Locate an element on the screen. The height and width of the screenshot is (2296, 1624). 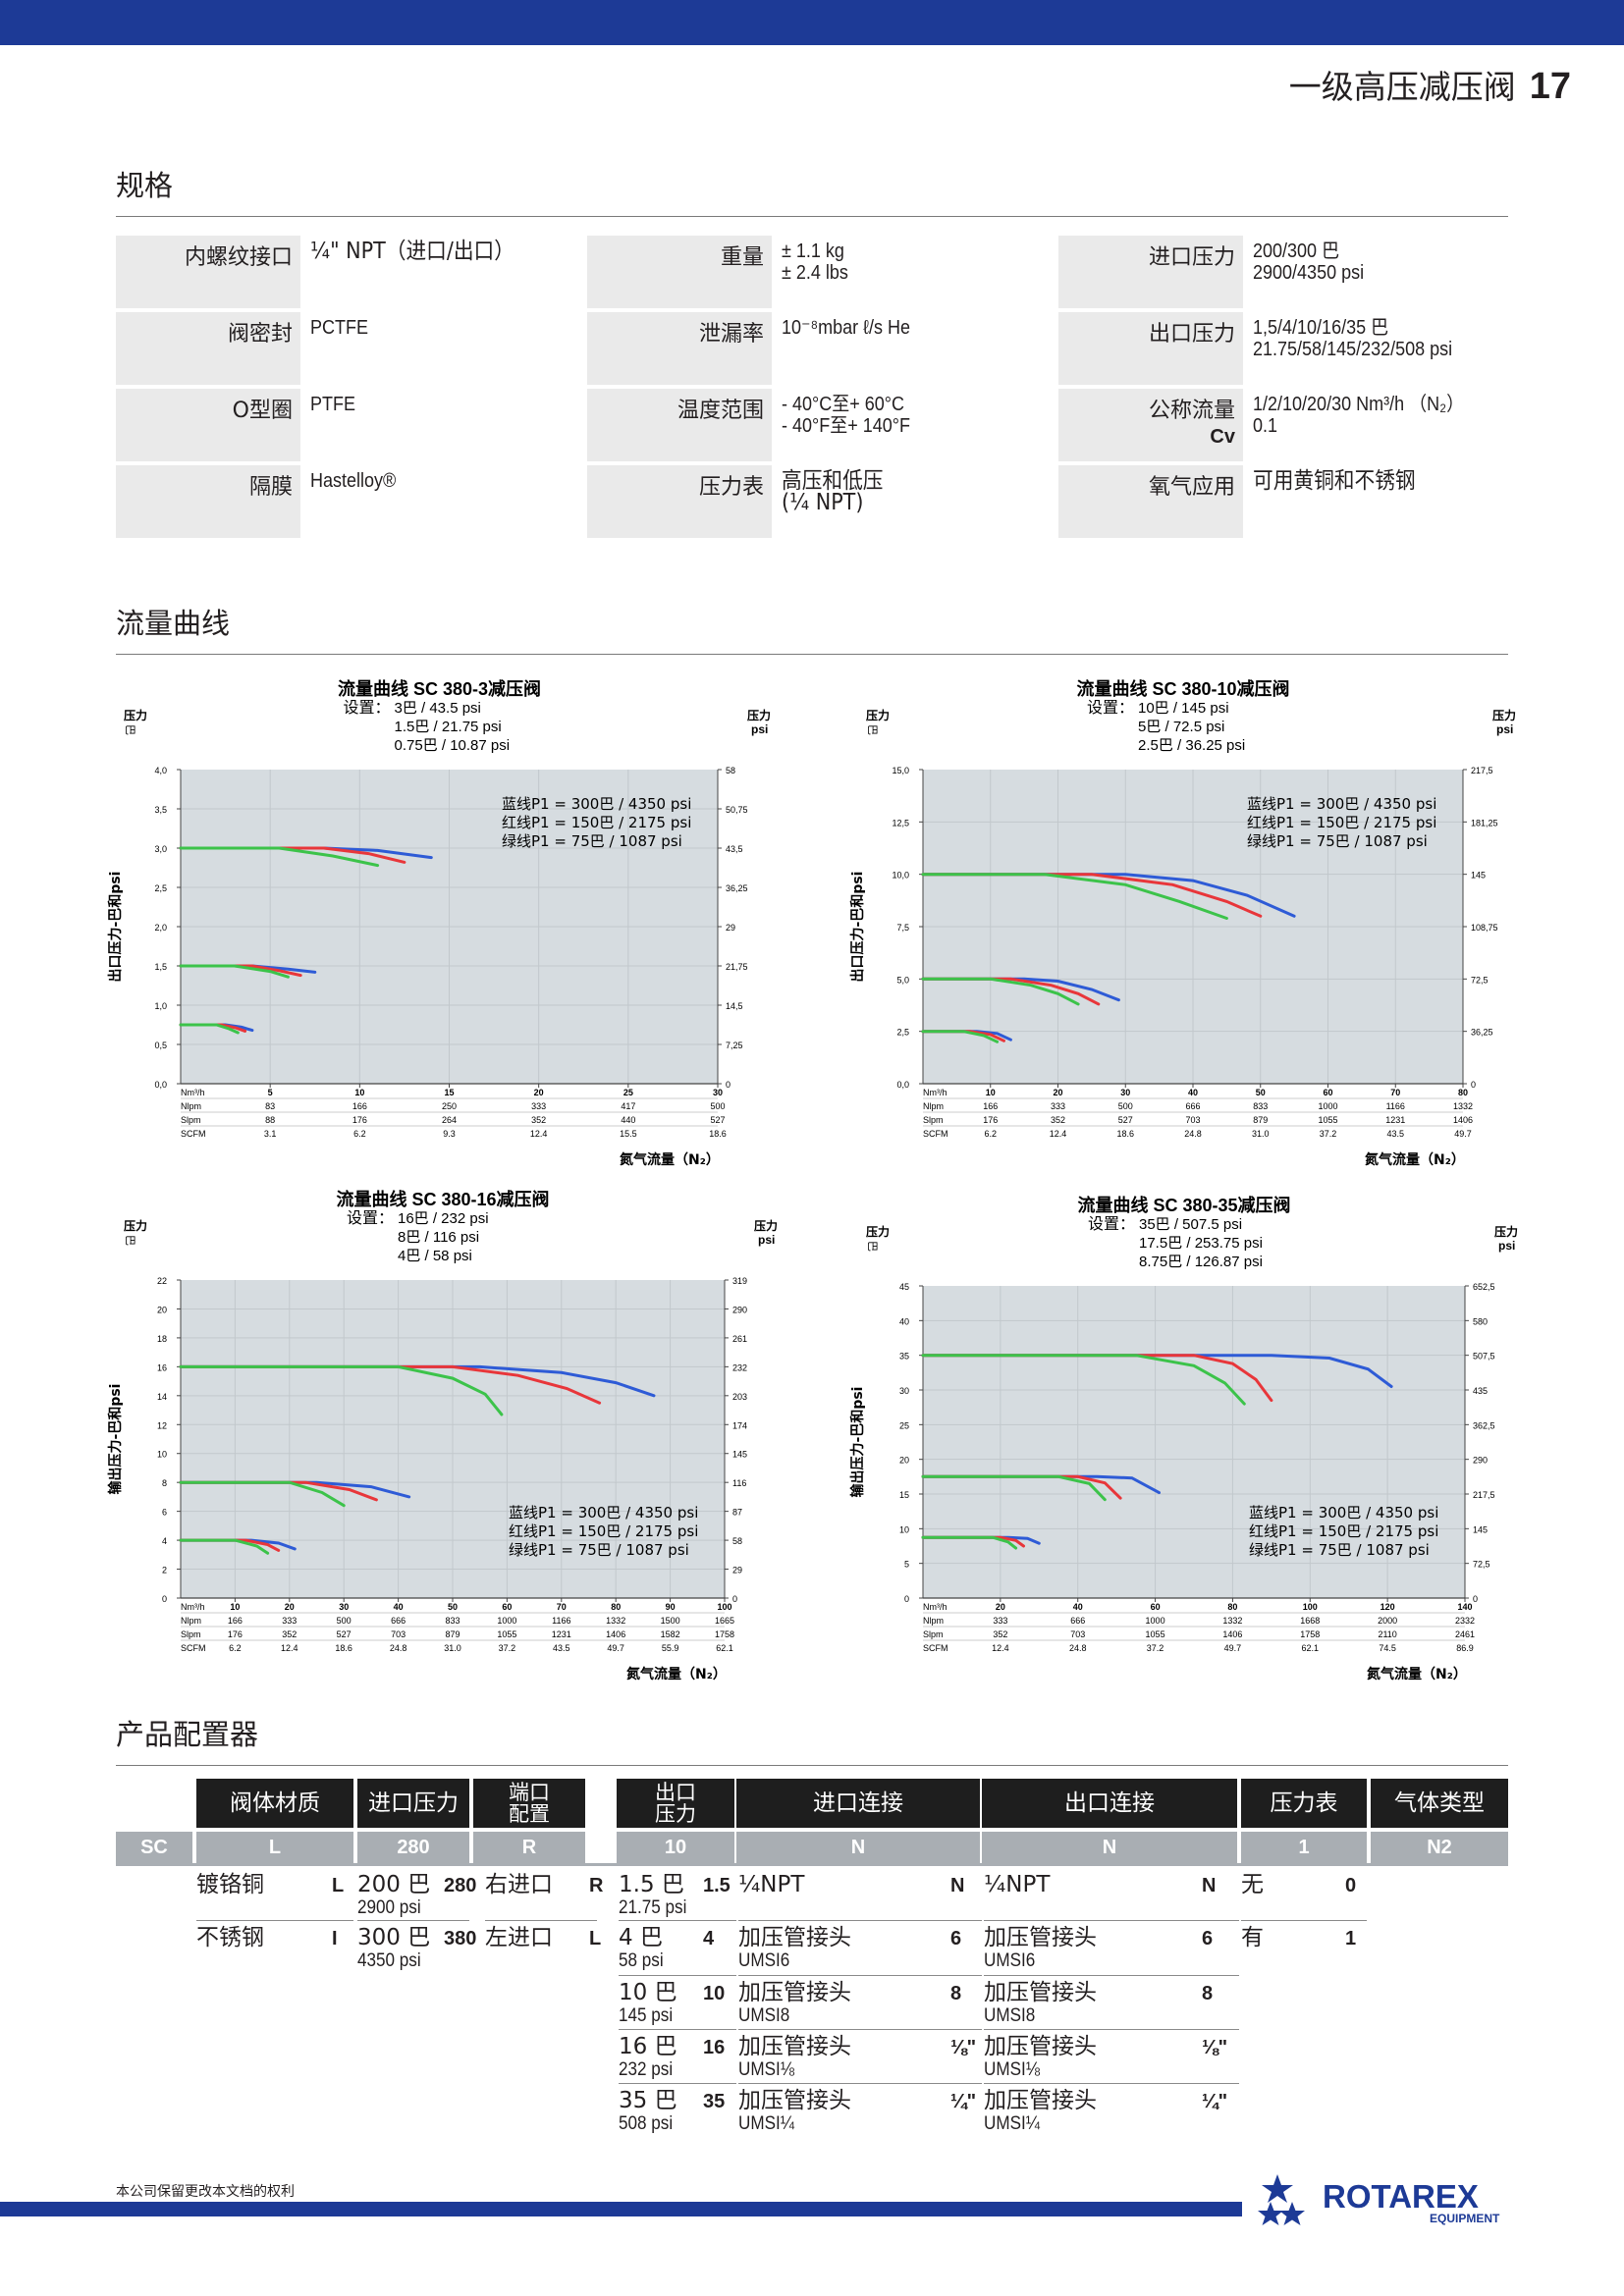
config-code: SC is located at coordinates (154, 1848).